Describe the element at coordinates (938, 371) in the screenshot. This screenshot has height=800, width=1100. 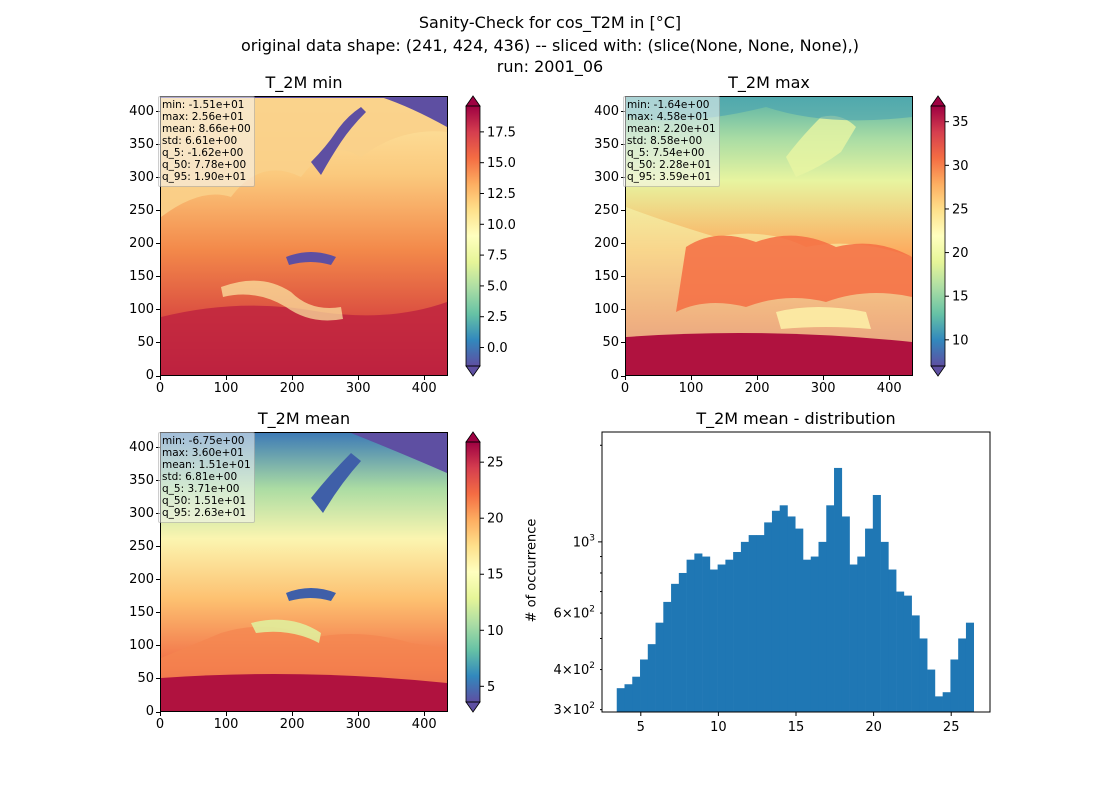
I see `colorbar-extend-min` at that location.